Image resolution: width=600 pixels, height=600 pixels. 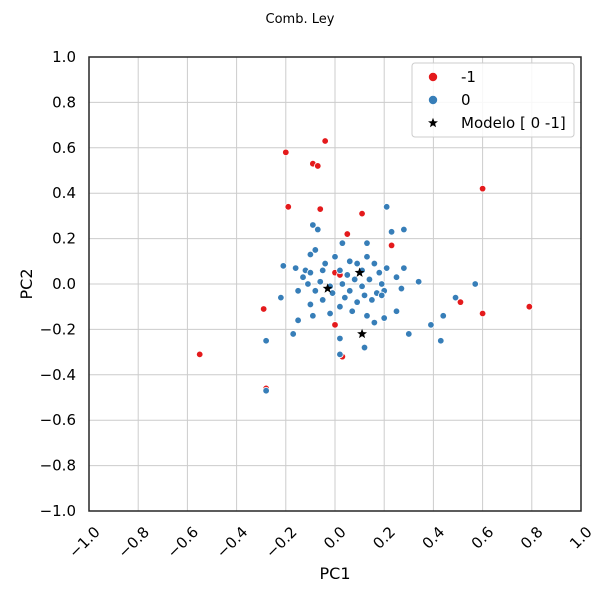 What do you see at coordinates (64, 239) in the screenshot?
I see `y-tick-label: 0.2` at bounding box center [64, 239].